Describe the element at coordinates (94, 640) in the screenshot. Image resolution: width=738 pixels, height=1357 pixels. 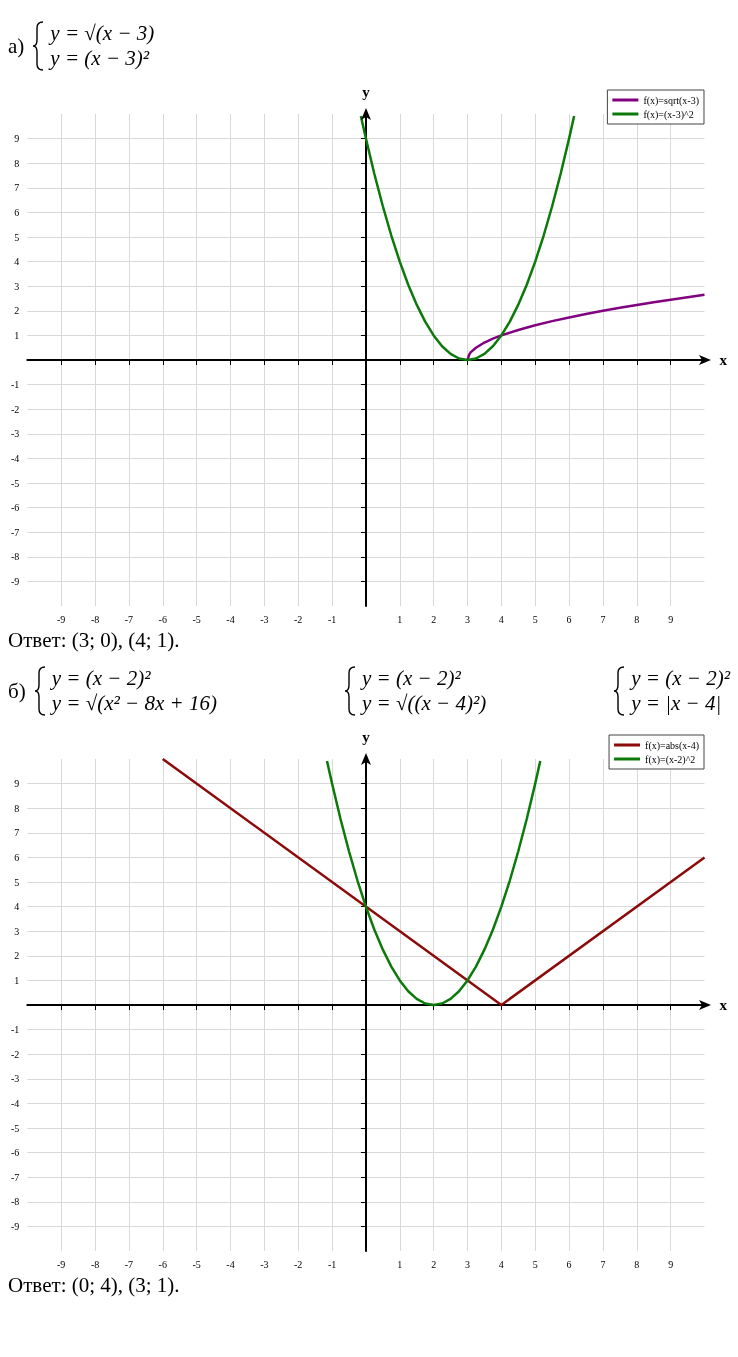
I see `text: Ответ: (3; 0), (4; 1).` at that location.